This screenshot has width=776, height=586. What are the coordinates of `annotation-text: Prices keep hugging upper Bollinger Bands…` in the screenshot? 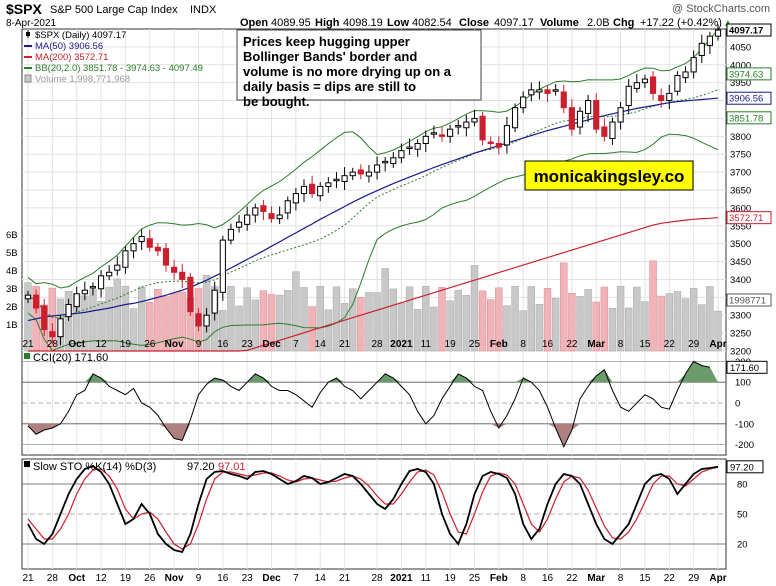 It's located at (347, 71).